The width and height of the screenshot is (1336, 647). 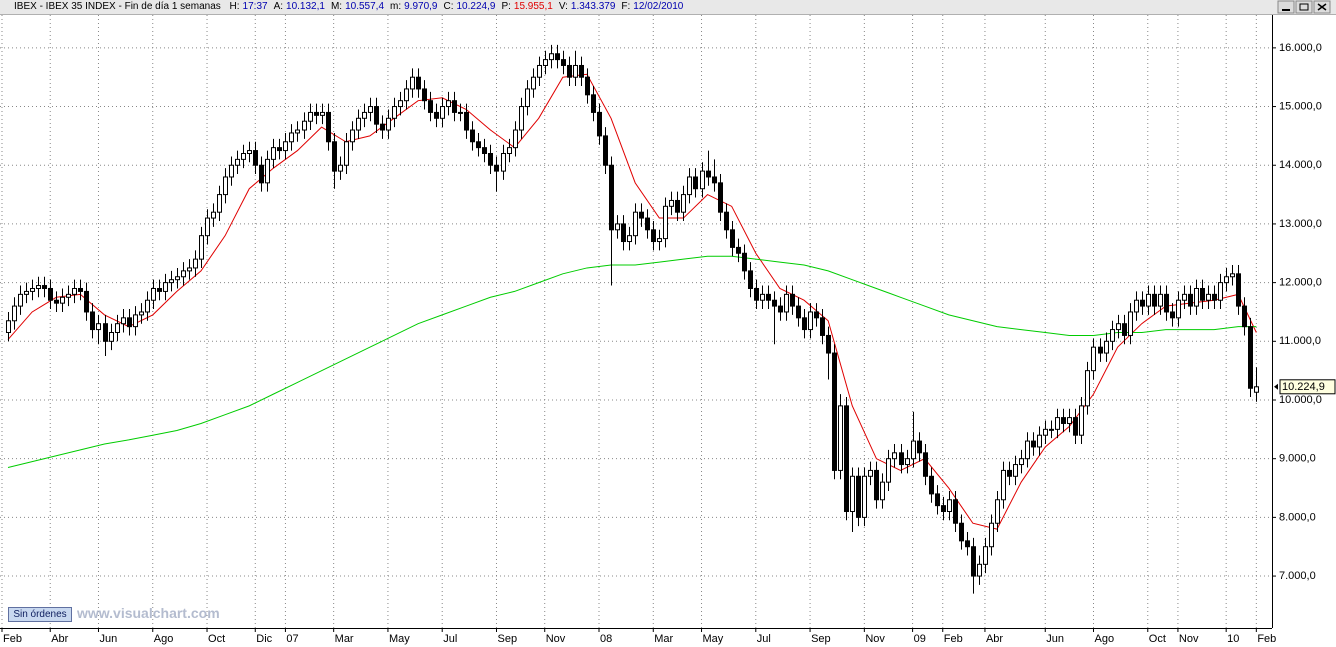 I want to click on x-tick-label: 09, so click(x=920, y=639).